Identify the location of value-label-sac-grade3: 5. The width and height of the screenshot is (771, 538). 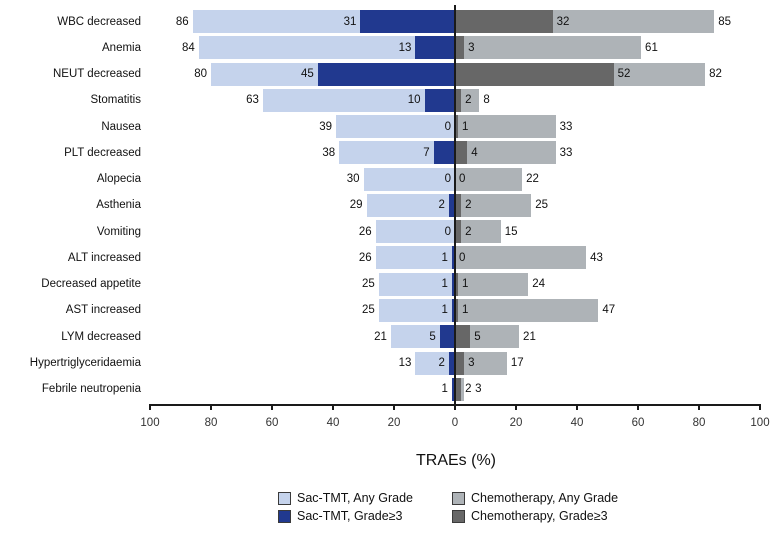
(432, 336).